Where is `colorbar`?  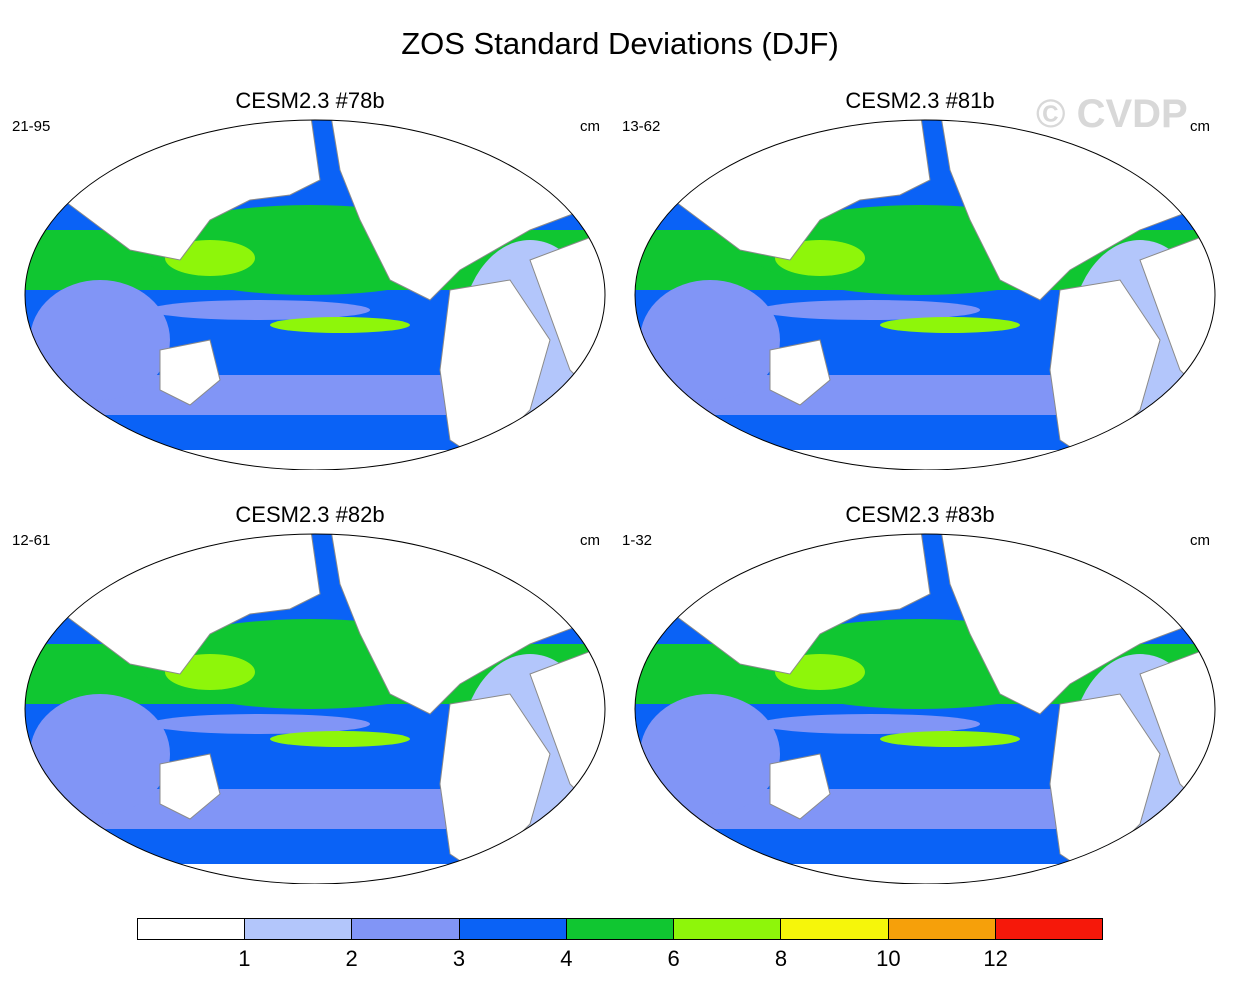 colorbar is located at coordinates (620, 929).